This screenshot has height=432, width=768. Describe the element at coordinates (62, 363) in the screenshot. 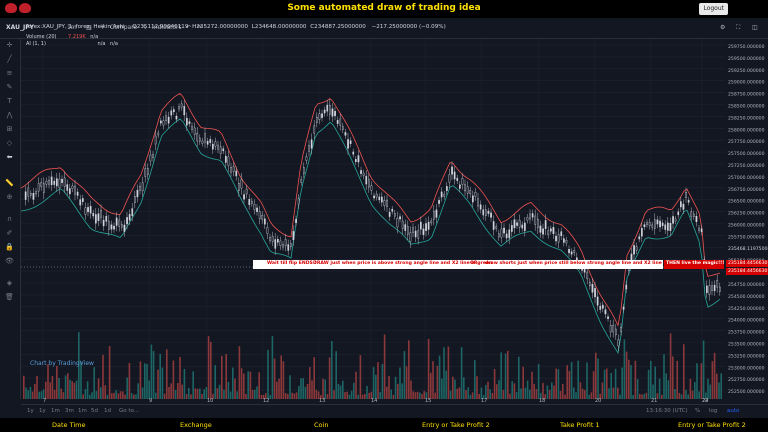

I see `tradingview-watermark: Chart by TradingView` at that location.